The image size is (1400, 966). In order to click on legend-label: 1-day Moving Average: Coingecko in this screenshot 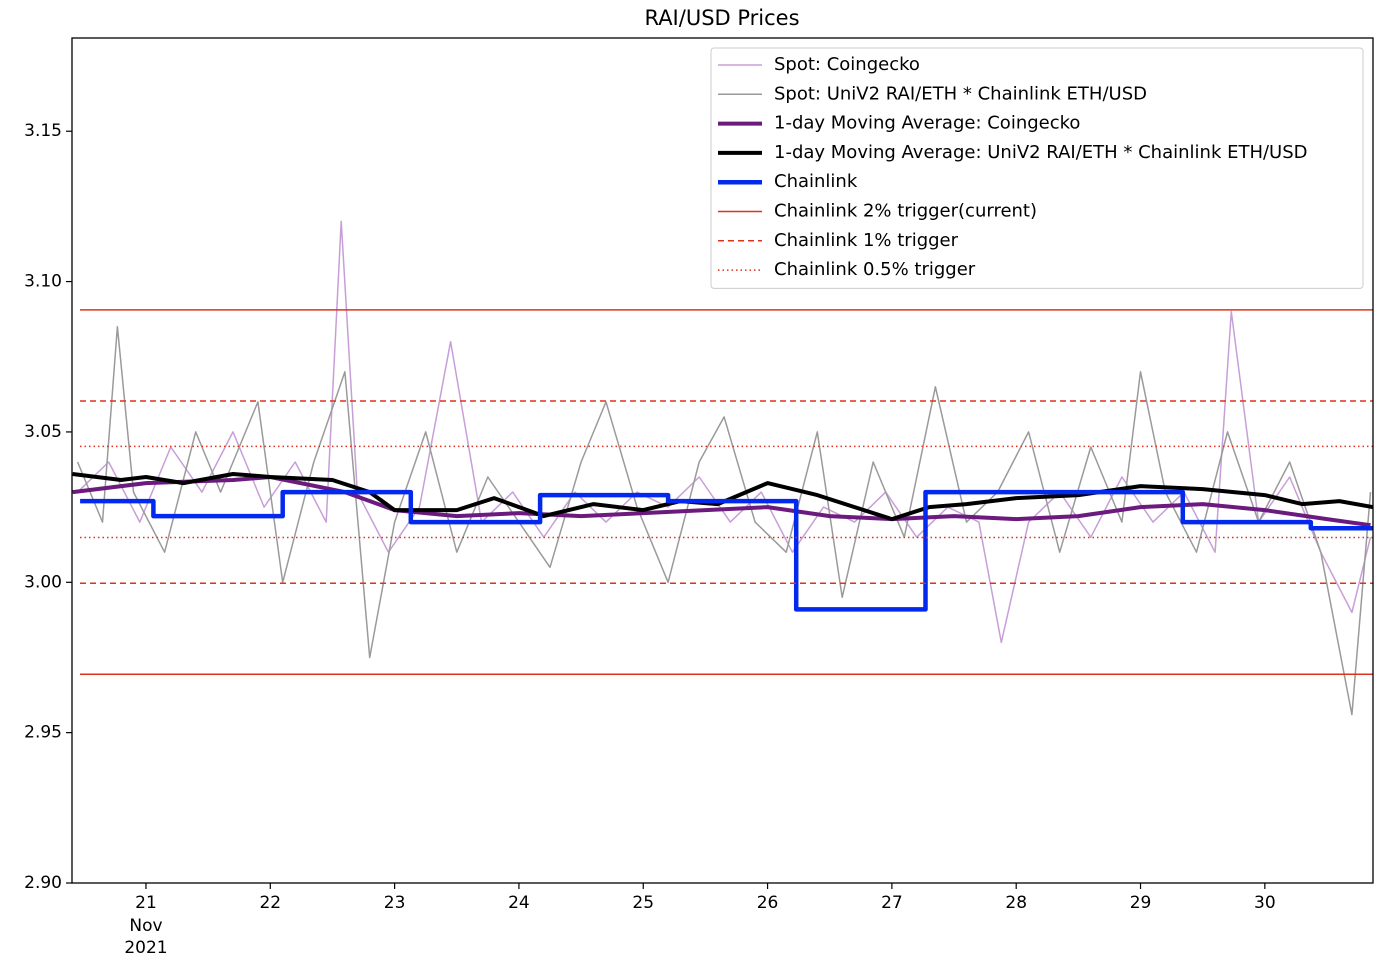, I will do `click(927, 123)`.